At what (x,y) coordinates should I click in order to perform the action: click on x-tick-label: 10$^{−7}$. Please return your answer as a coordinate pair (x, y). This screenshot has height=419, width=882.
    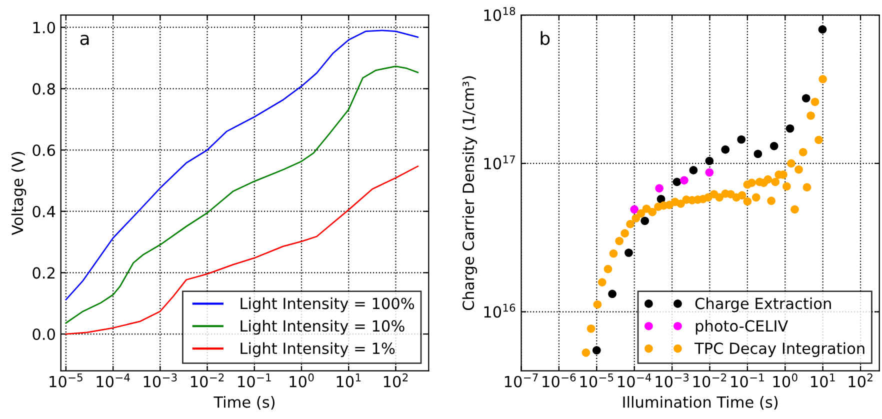
    Looking at the image, I should click on (521, 381).